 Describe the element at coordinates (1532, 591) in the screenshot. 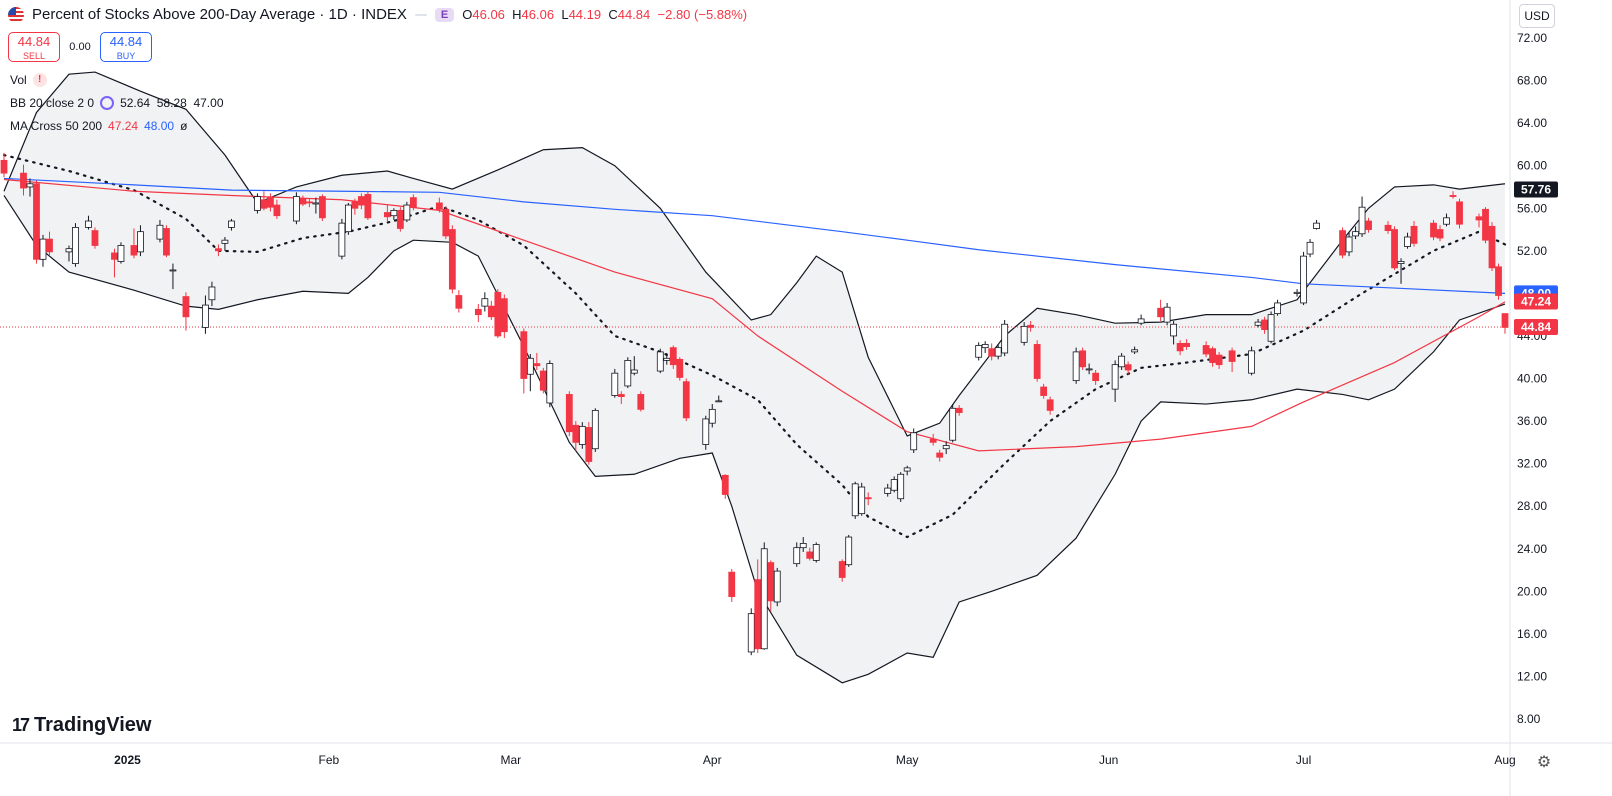

I see `y-tick-label: 20.00` at that location.